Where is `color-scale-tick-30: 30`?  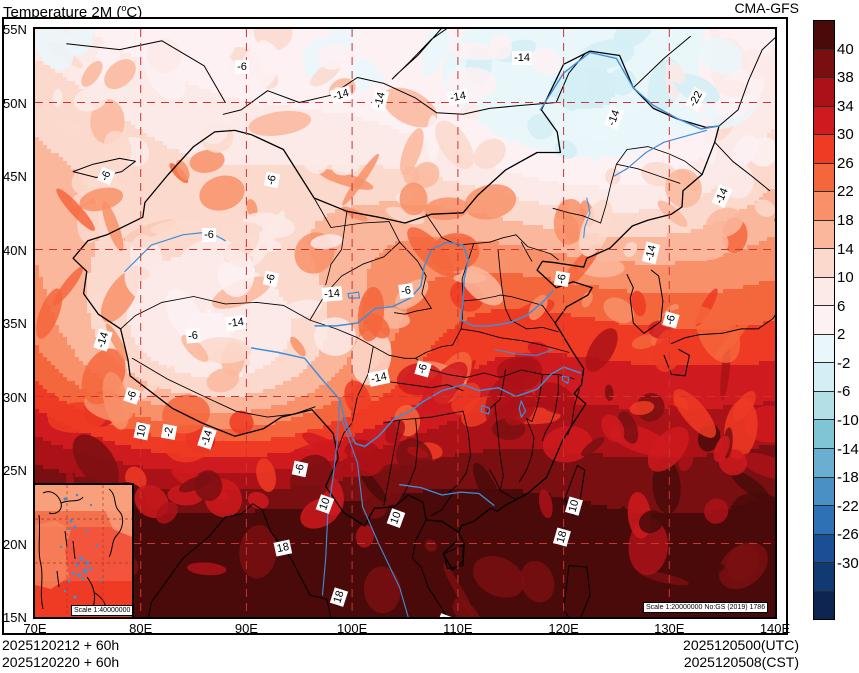 color-scale-tick-30: 30 is located at coordinates (845, 134).